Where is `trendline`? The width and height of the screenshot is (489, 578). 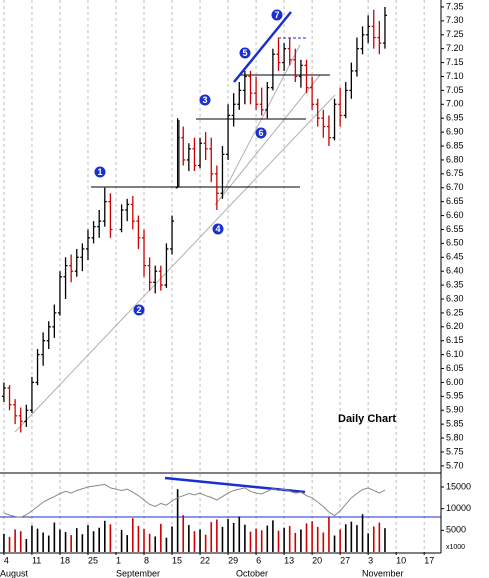 trendline is located at coordinates (267, 140).